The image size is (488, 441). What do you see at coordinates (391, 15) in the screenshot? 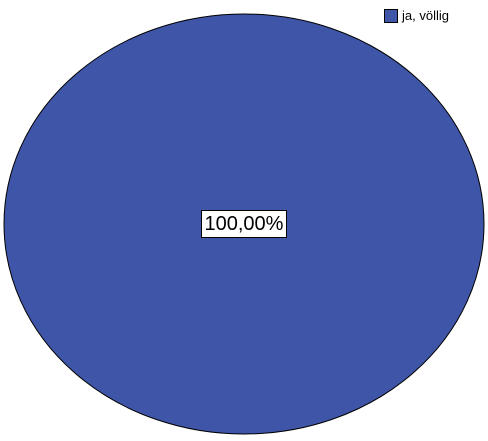
I see `legend-swatch-ja-voellig` at bounding box center [391, 15].